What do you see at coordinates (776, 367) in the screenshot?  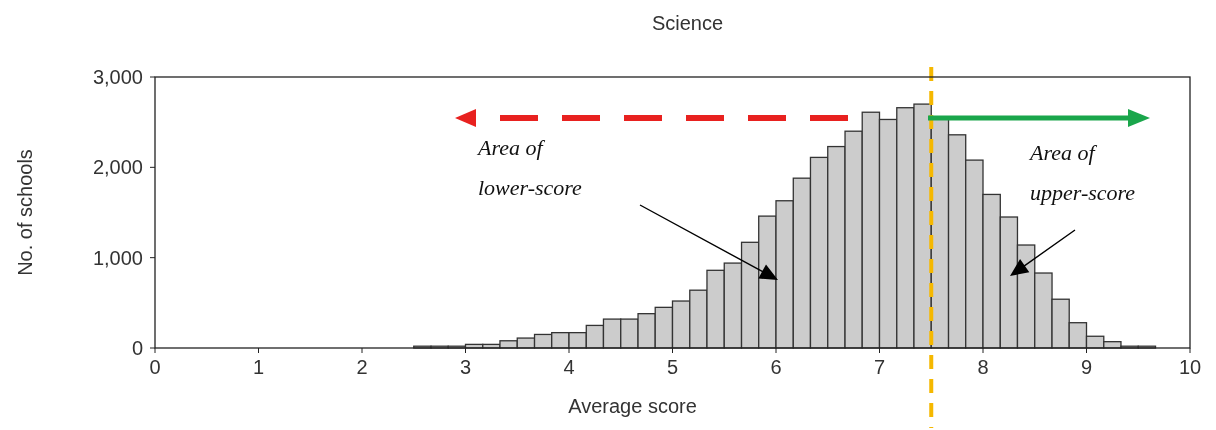 I see `x-tick-label: 6` at bounding box center [776, 367].